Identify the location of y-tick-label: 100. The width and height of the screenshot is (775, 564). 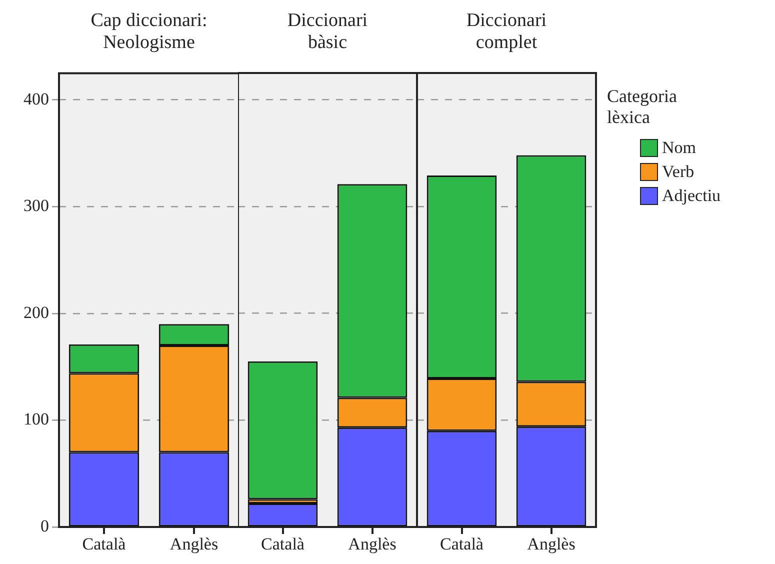
(36, 419).